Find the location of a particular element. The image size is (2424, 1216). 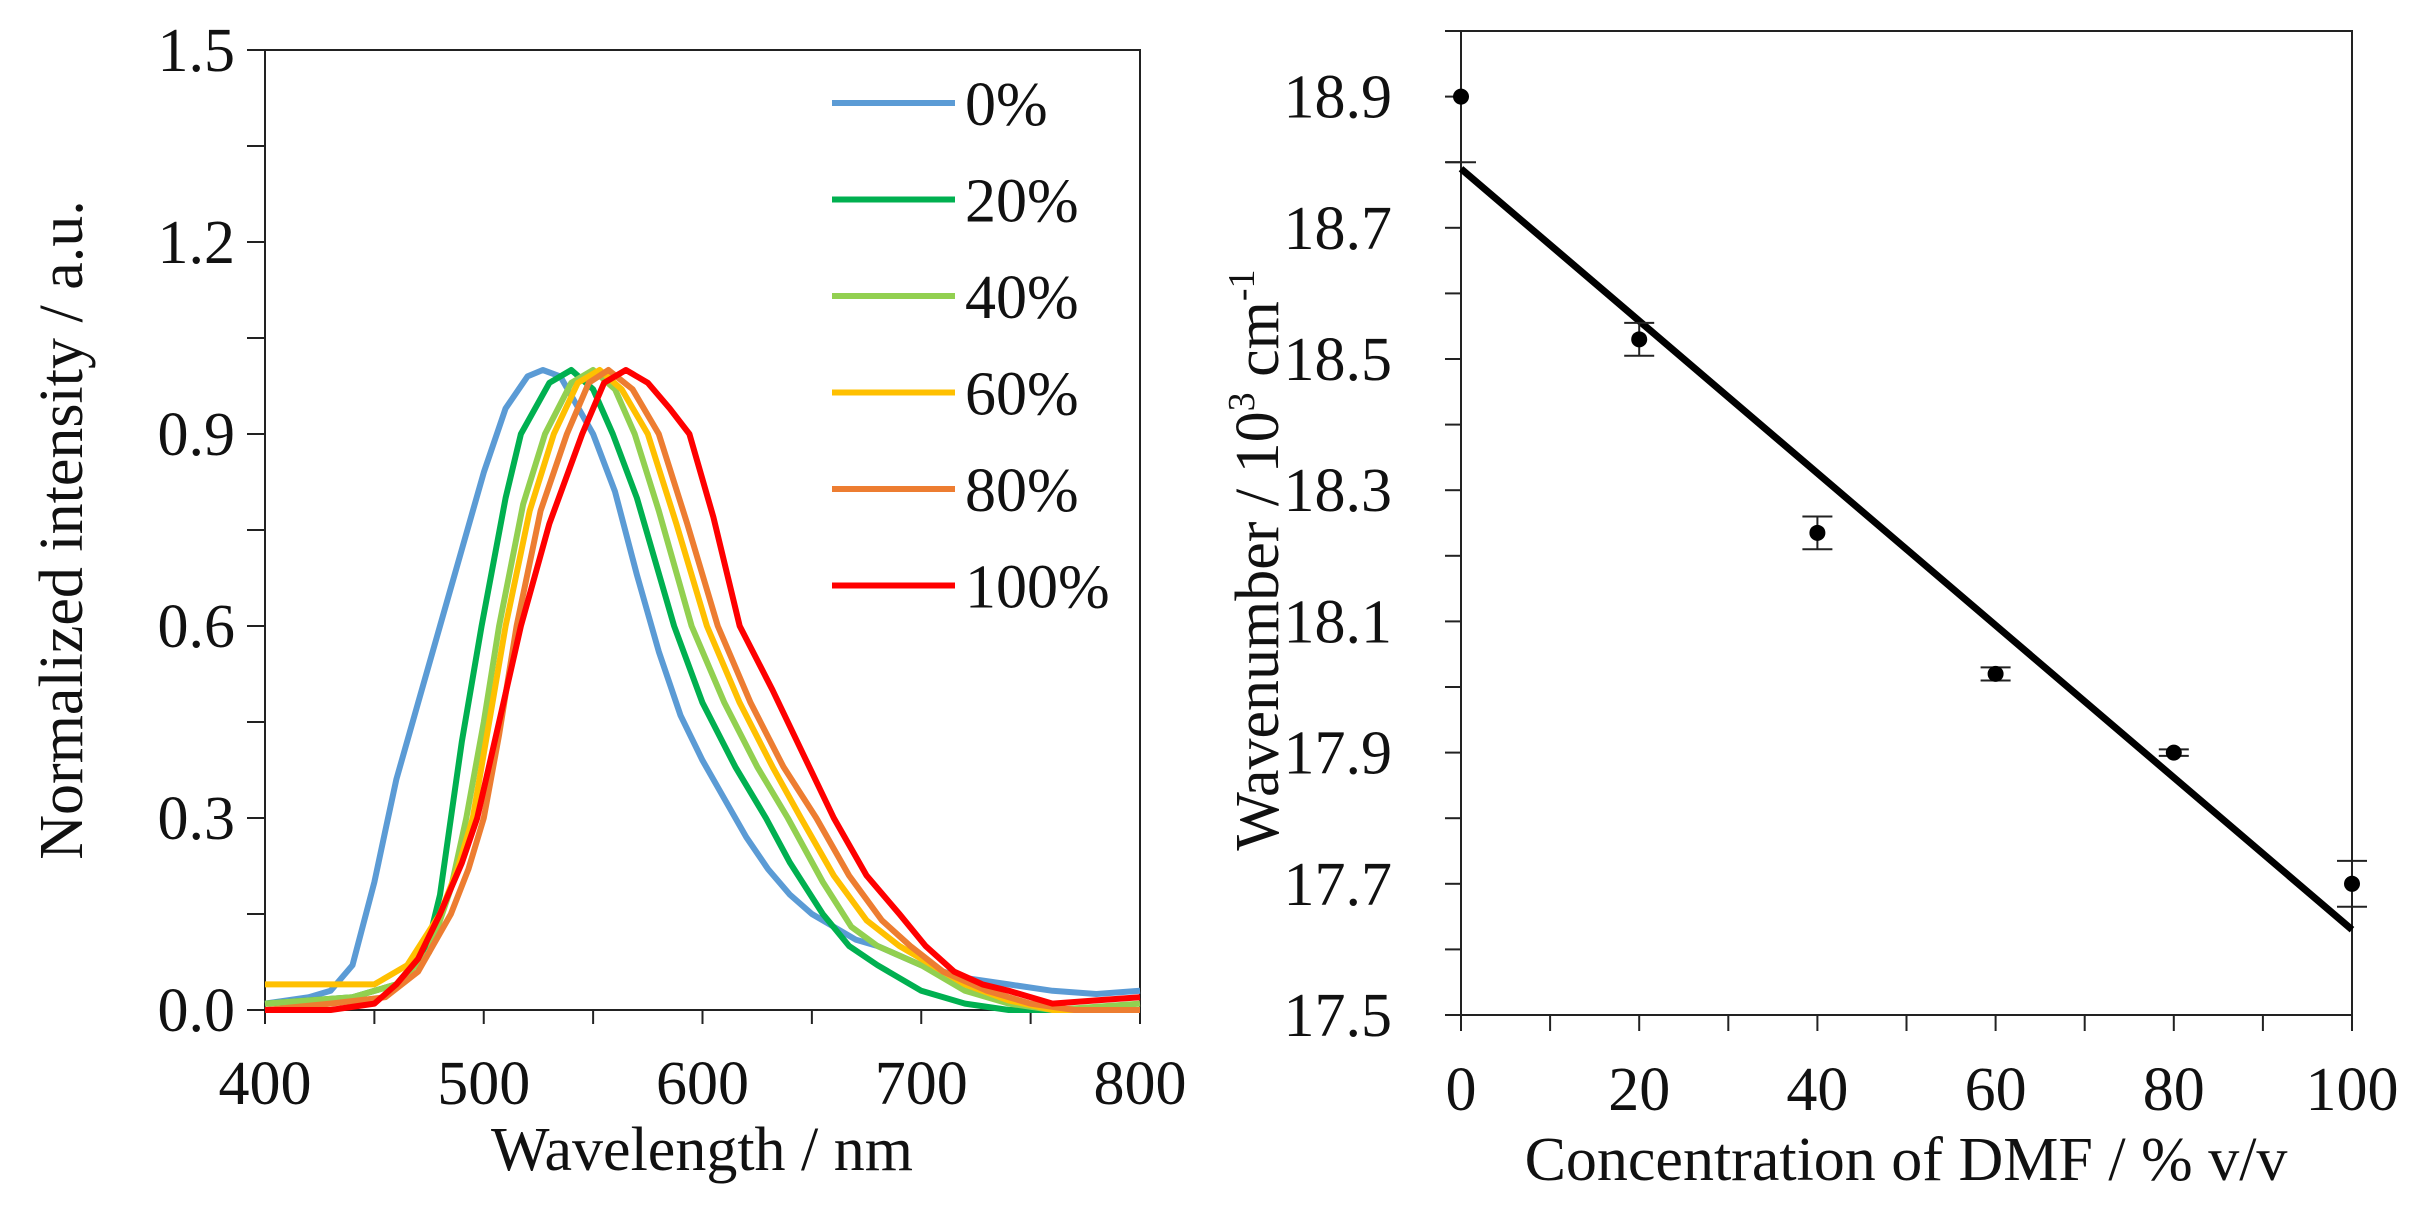

legend-label: 0% is located at coordinates (1006, 105).